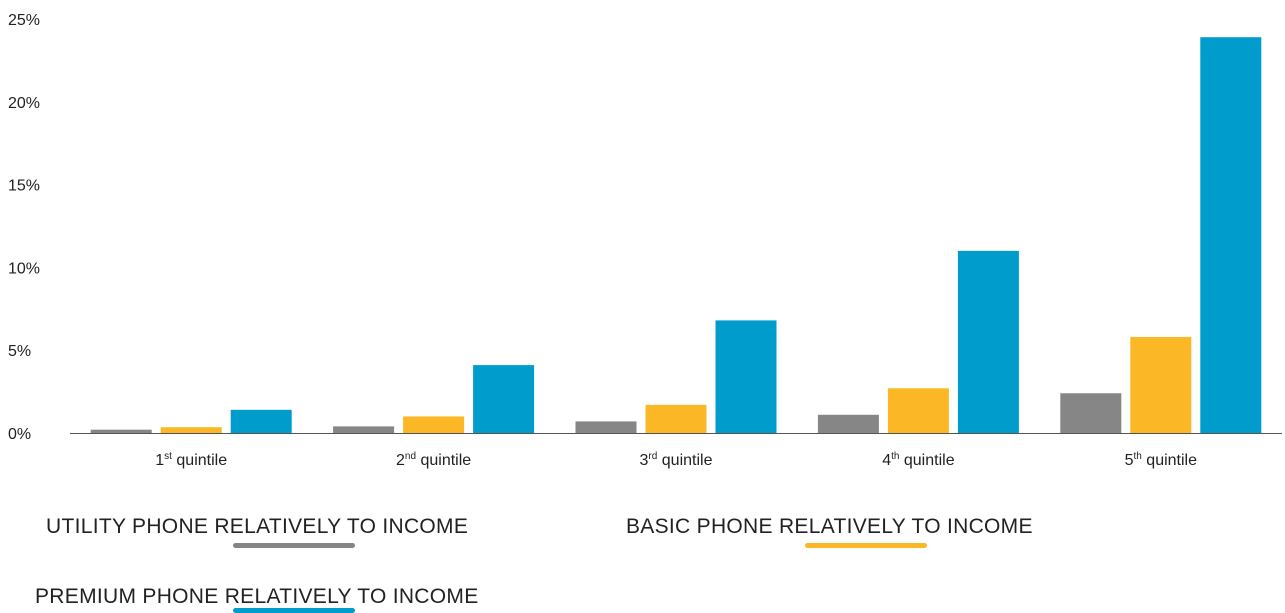 The width and height of the screenshot is (1285, 613). I want to click on legend-swatch-premium, so click(294, 610).